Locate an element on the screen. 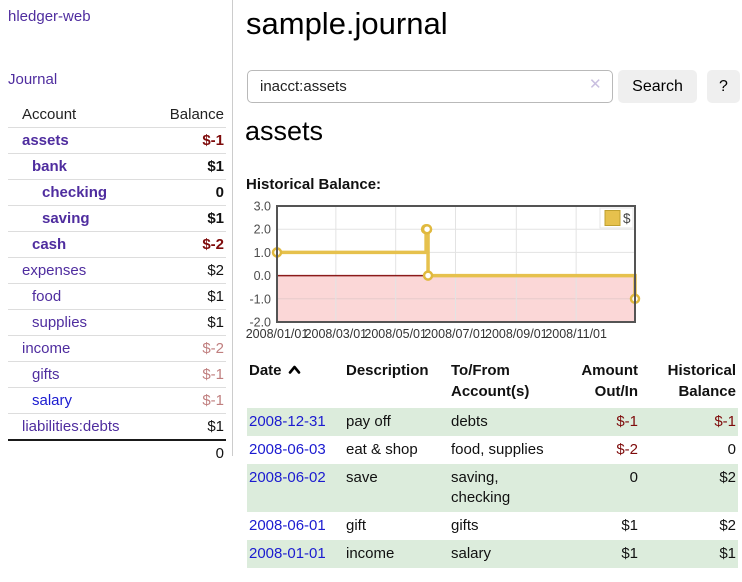 The width and height of the screenshot is (742, 582). accounts-total-row: 0 is located at coordinates (117, 452).